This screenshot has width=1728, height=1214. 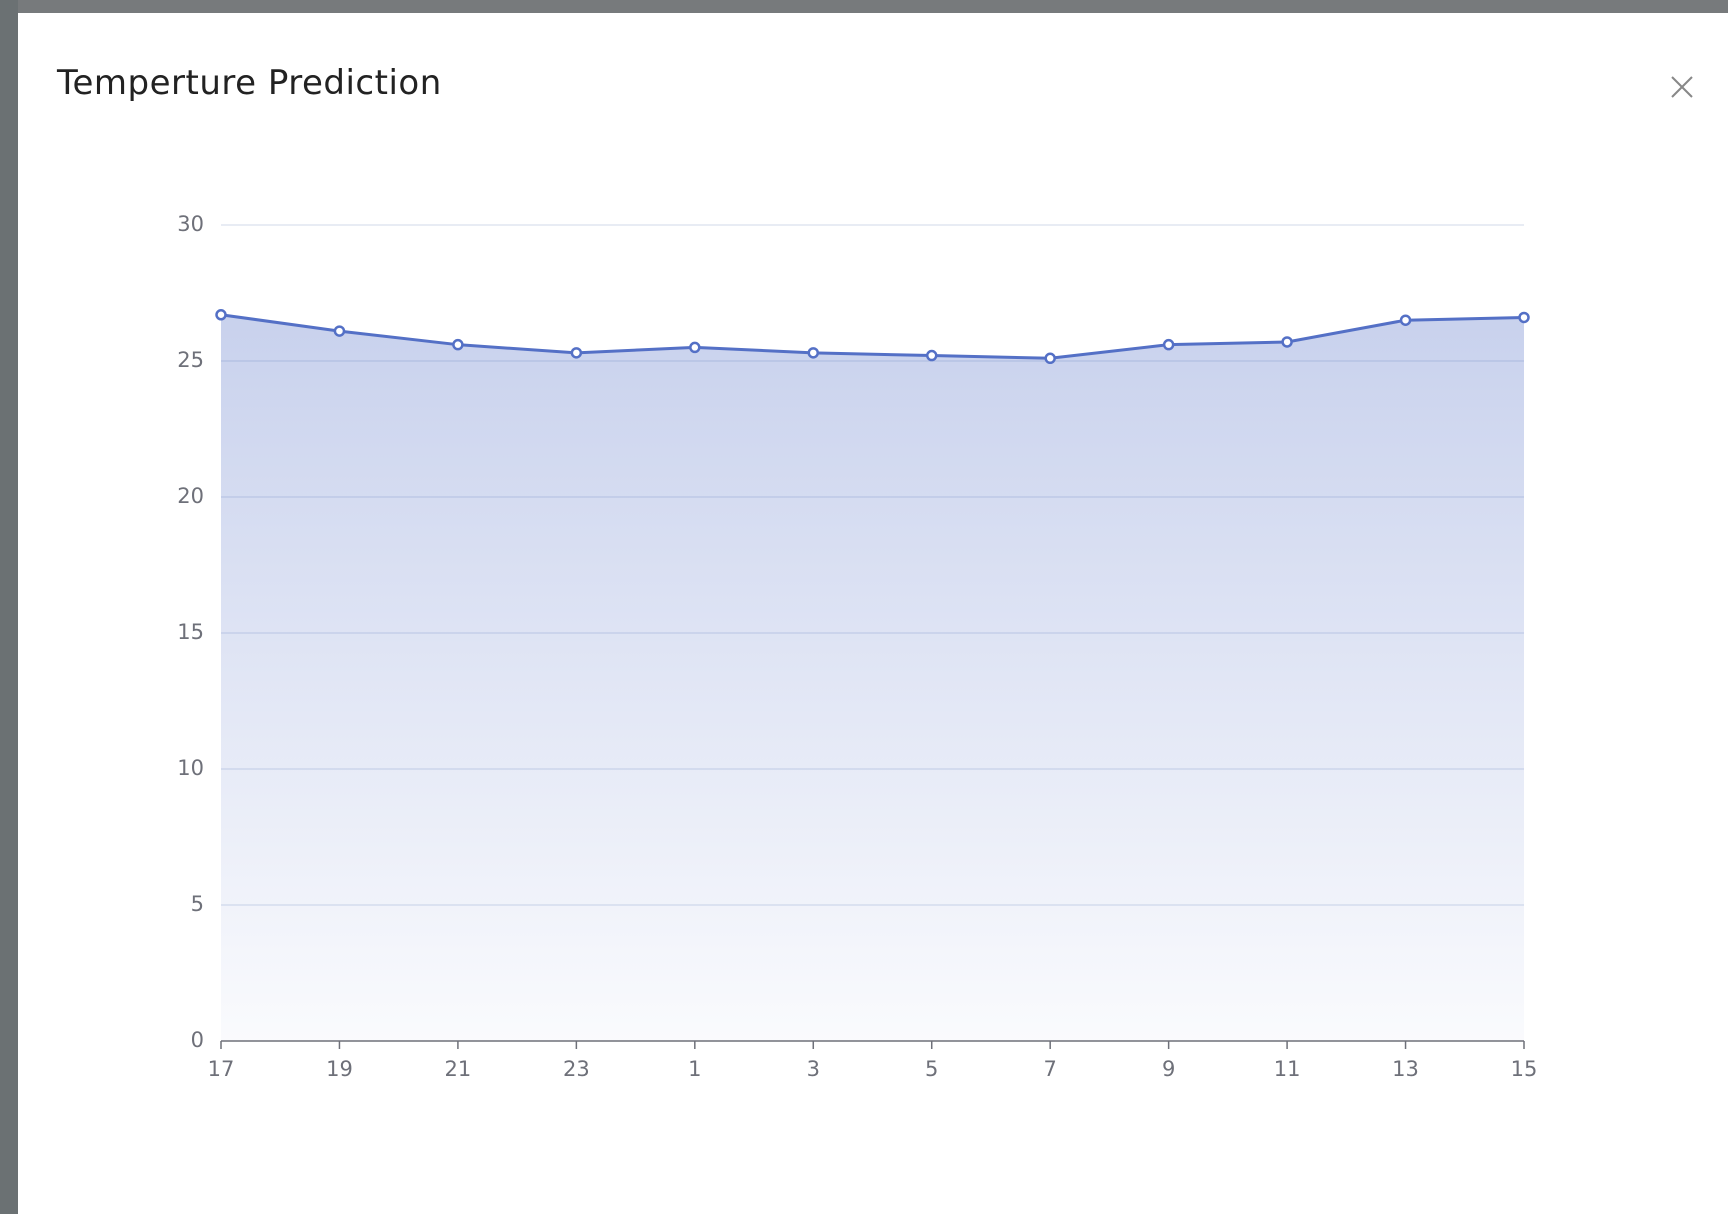 What do you see at coordinates (249, 83) in the screenshot?
I see `dialog-title: Temperture Prediction` at bounding box center [249, 83].